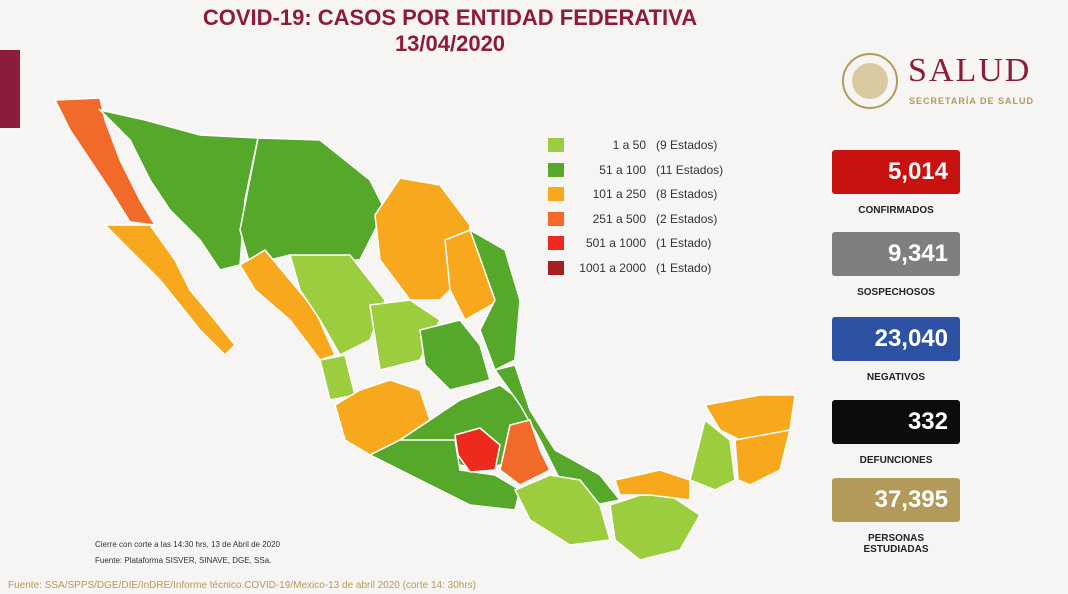 This screenshot has width=1068, height=594. Describe the element at coordinates (622, 169) in the screenshot. I see `legend-range: 51 a 100` at that location.